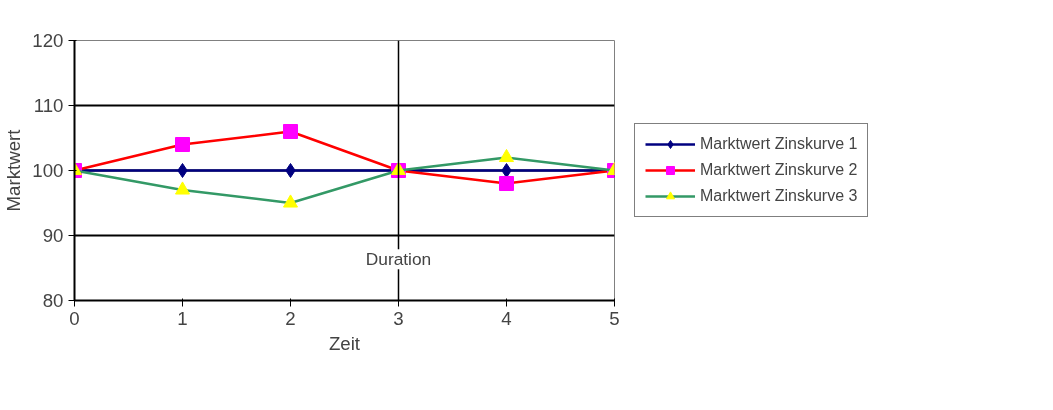 This screenshot has width=1053, height=410. What do you see at coordinates (290, 318) in the screenshot?
I see `x-tick-label: 2` at bounding box center [290, 318].